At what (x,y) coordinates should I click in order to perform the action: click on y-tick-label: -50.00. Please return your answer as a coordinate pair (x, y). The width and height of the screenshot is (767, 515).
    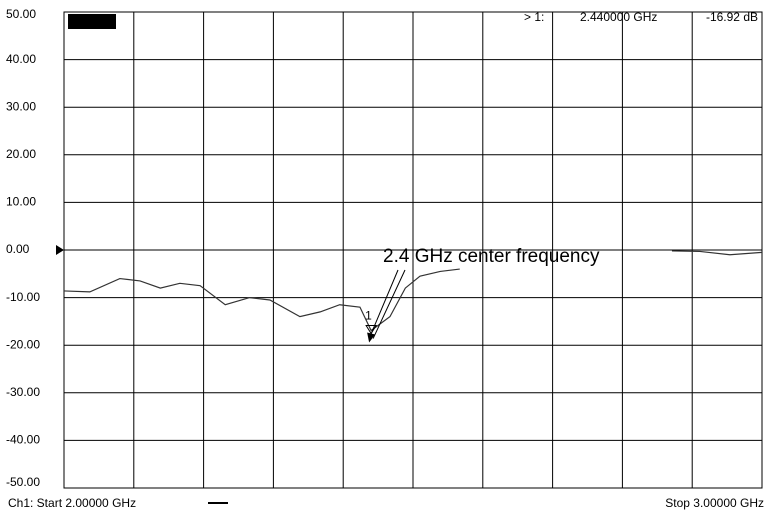
    Looking at the image, I should click on (23, 482).